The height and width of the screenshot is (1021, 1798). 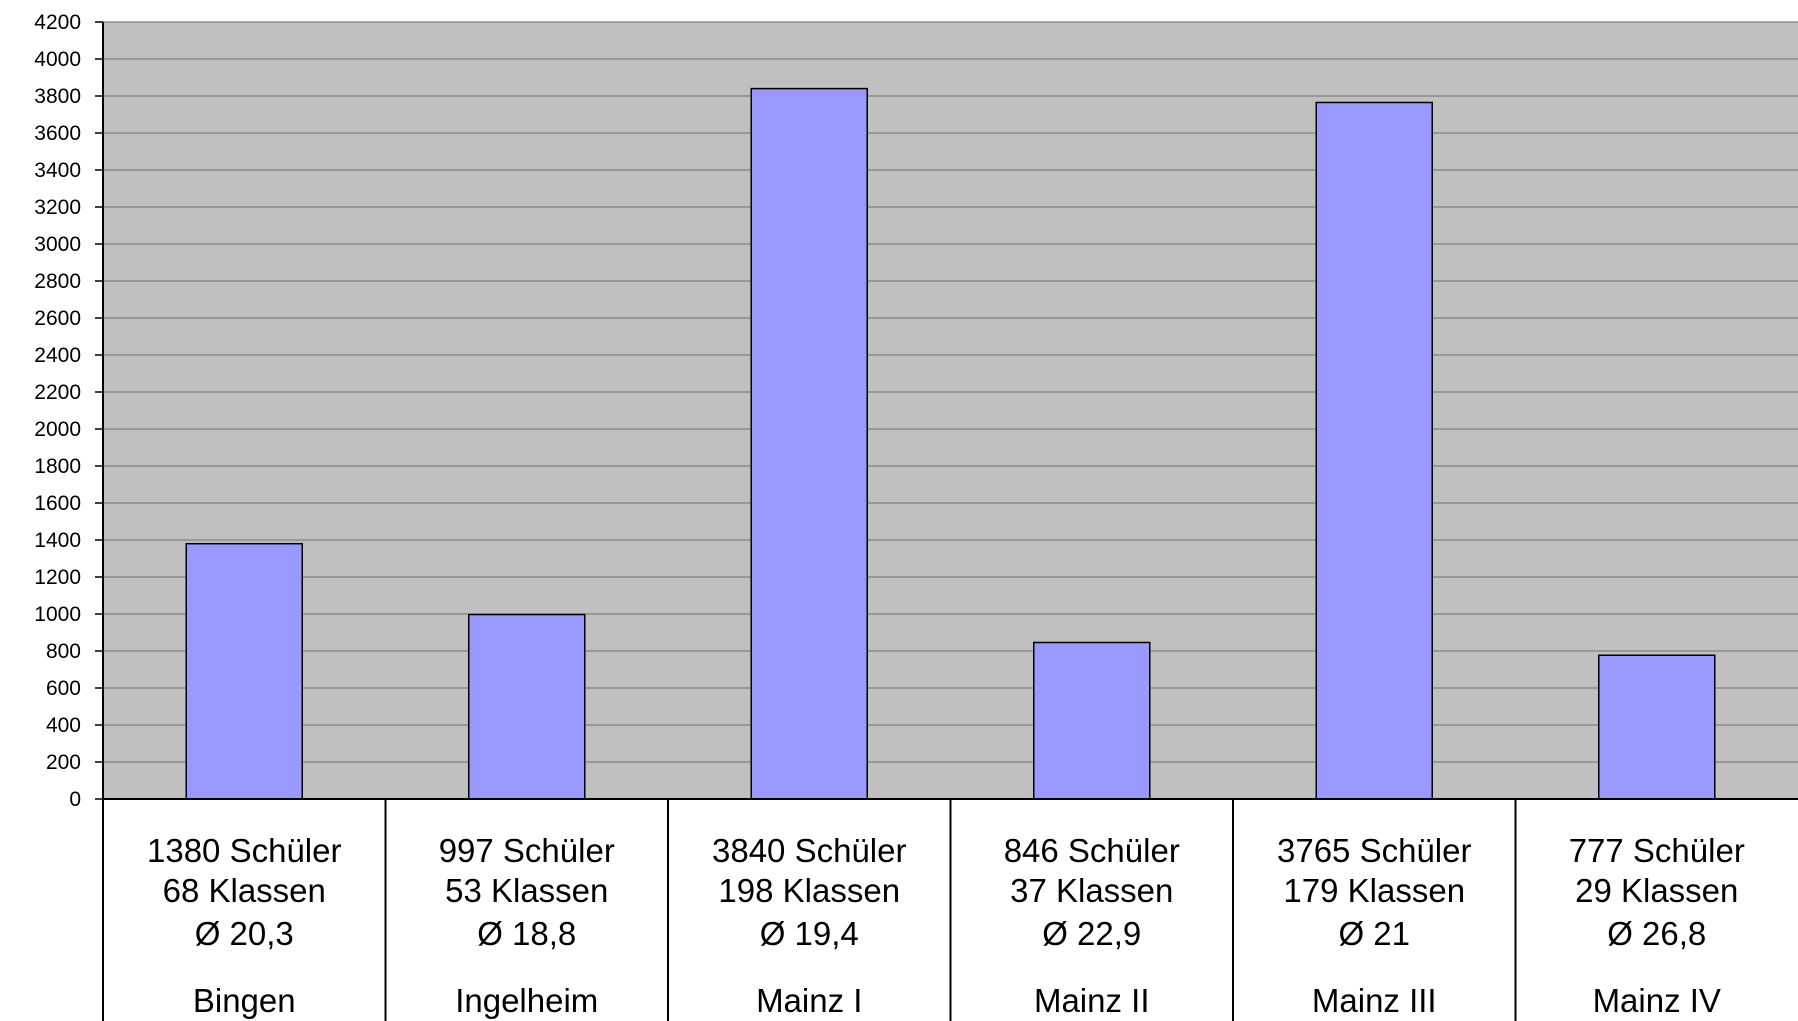 I want to click on category-label: Bingen, so click(x=244, y=1000).